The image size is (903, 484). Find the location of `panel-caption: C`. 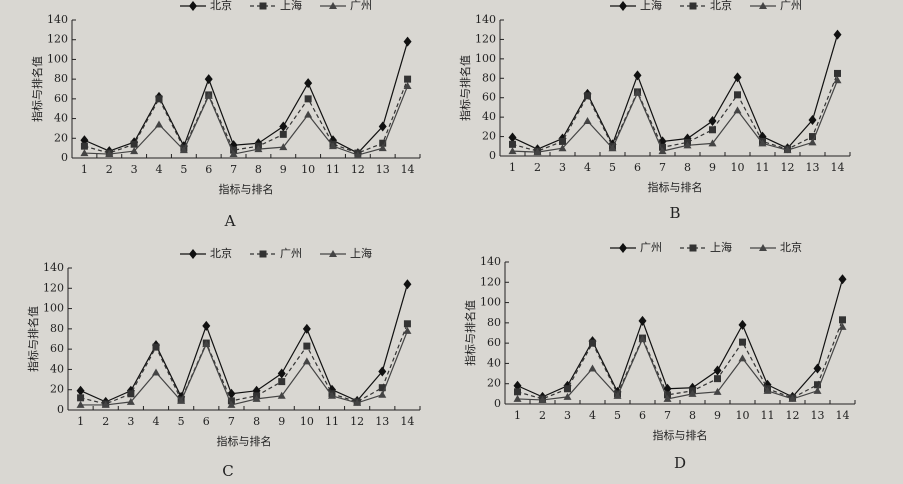

panel-caption: C is located at coordinates (227, 471).